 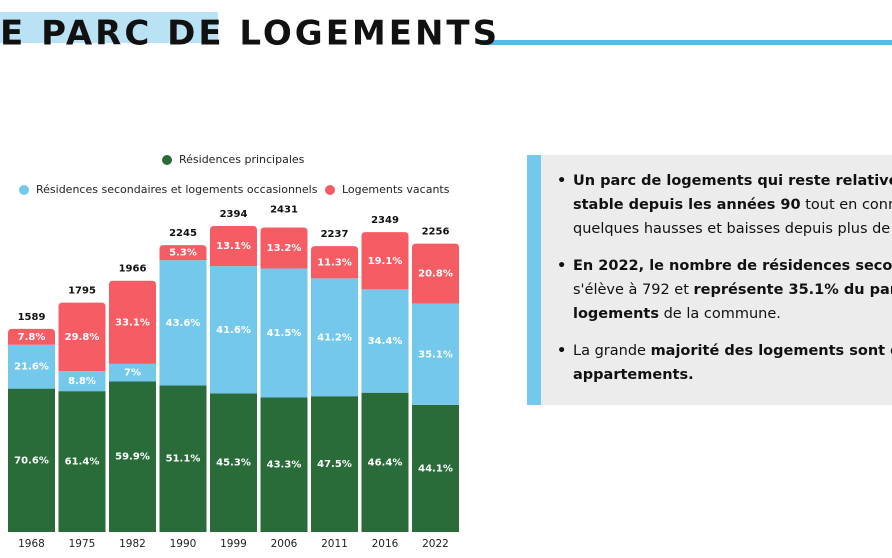 I want to click on segment-label: 44.1%, so click(x=435, y=468).